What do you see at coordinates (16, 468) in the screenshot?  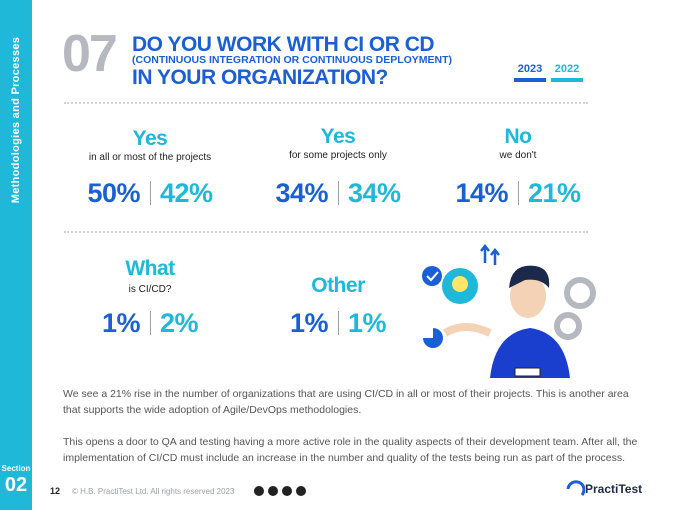 I see `section-word: Section` at bounding box center [16, 468].